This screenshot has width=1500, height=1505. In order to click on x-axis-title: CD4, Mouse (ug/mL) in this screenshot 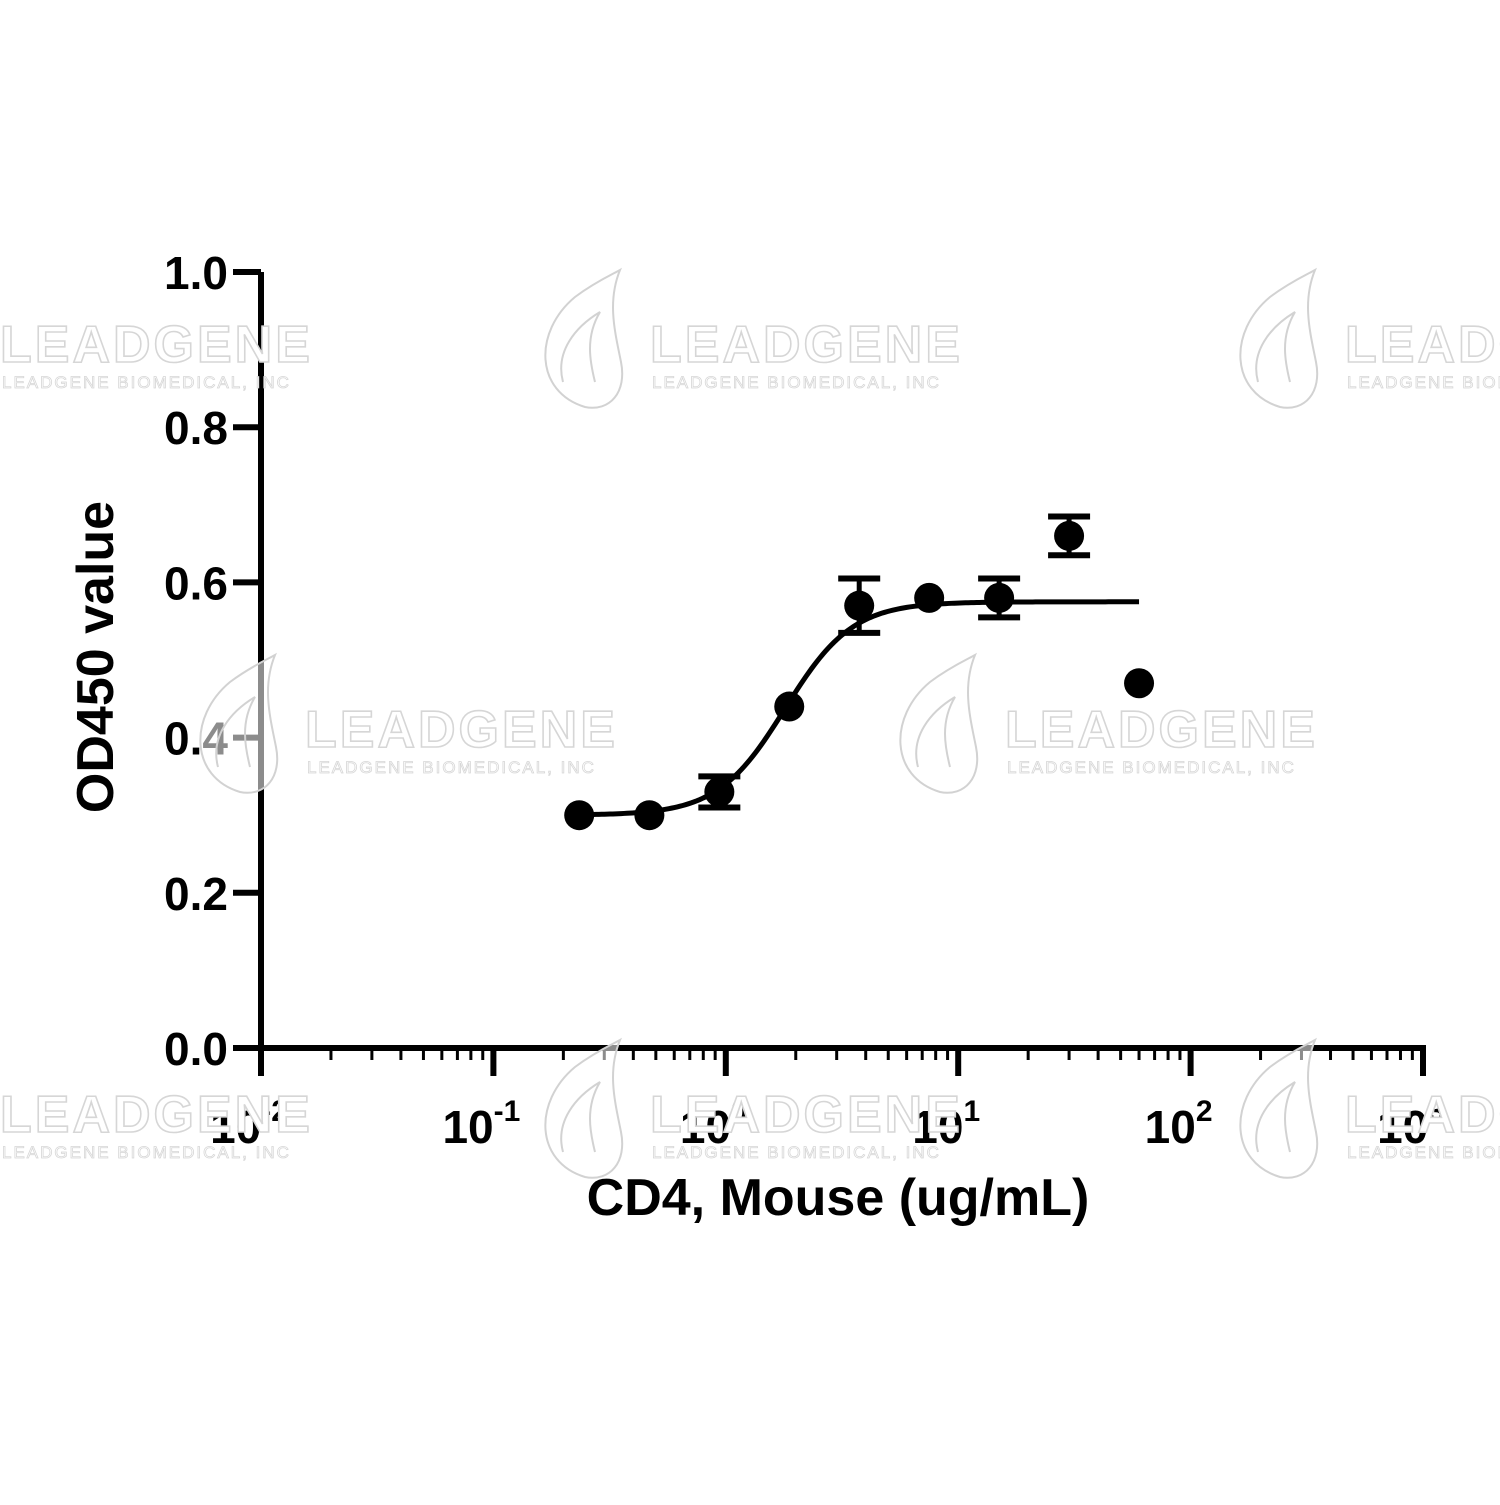, I will do `click(838, 1198)`.